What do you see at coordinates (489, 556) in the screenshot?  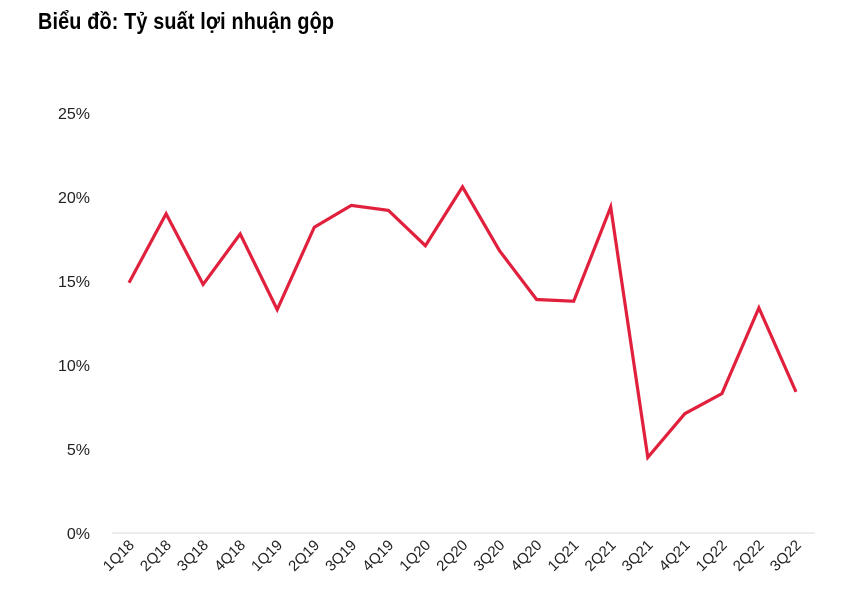 I see `x-tick-label: 3Q20` at bounding box center [489, 556].